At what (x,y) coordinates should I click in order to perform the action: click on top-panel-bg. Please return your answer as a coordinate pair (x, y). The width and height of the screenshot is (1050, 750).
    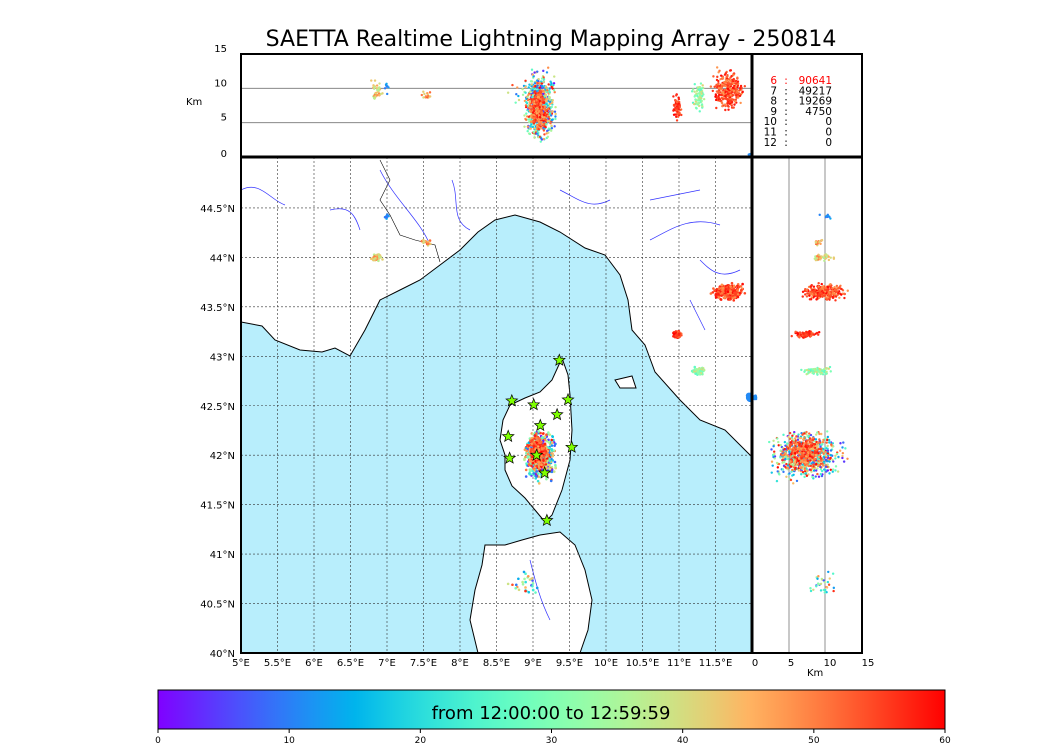
    Looking at the image, I should click on (496, 105).